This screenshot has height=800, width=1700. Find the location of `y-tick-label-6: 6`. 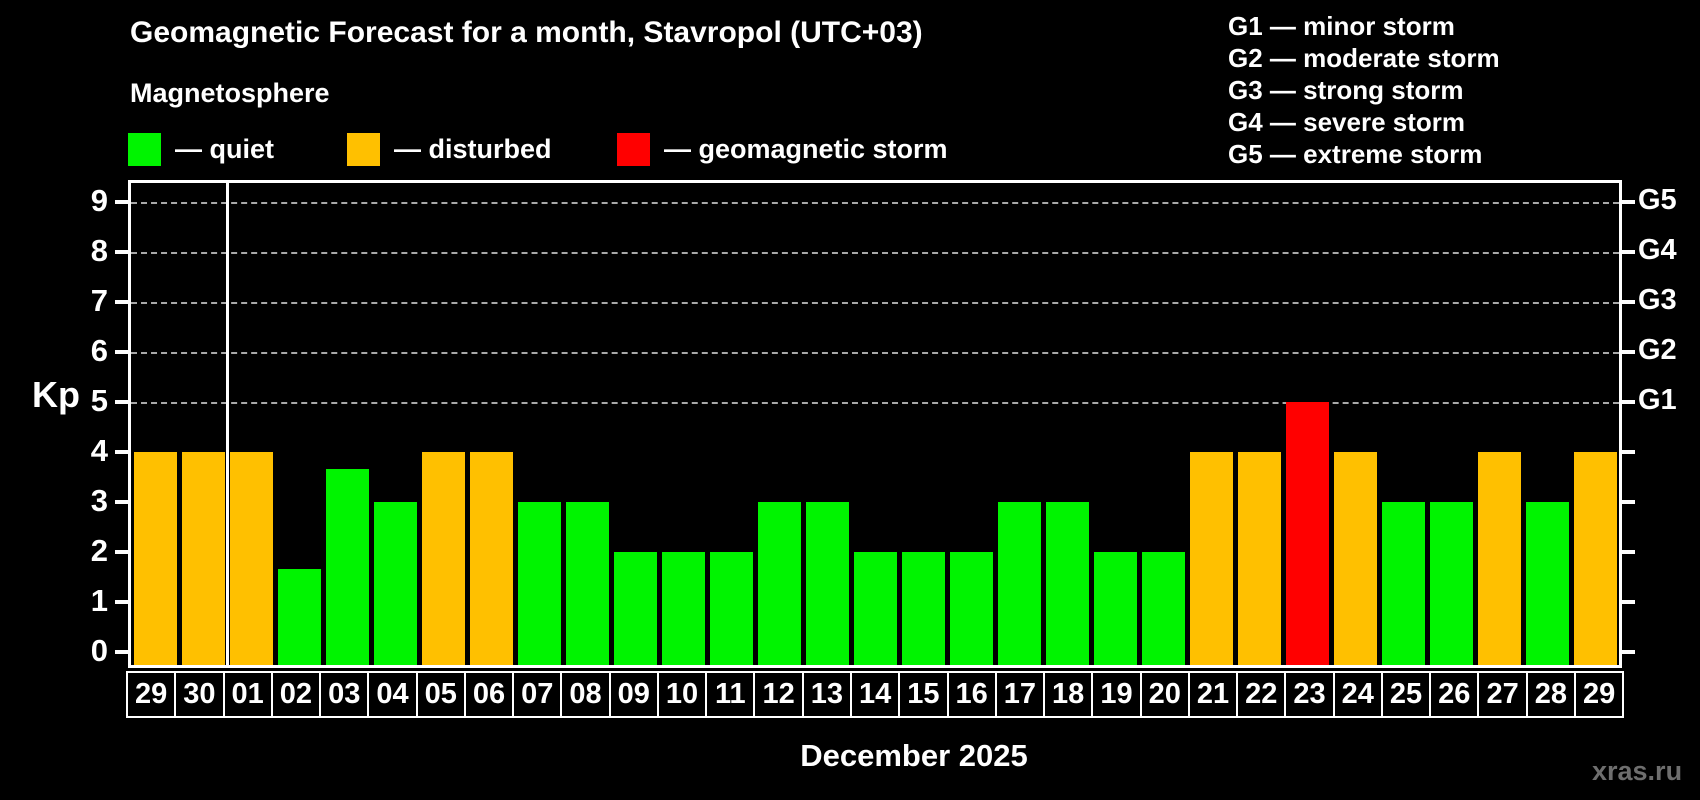

y-tick-label-6: 6 is located at coordinates (99, 350).